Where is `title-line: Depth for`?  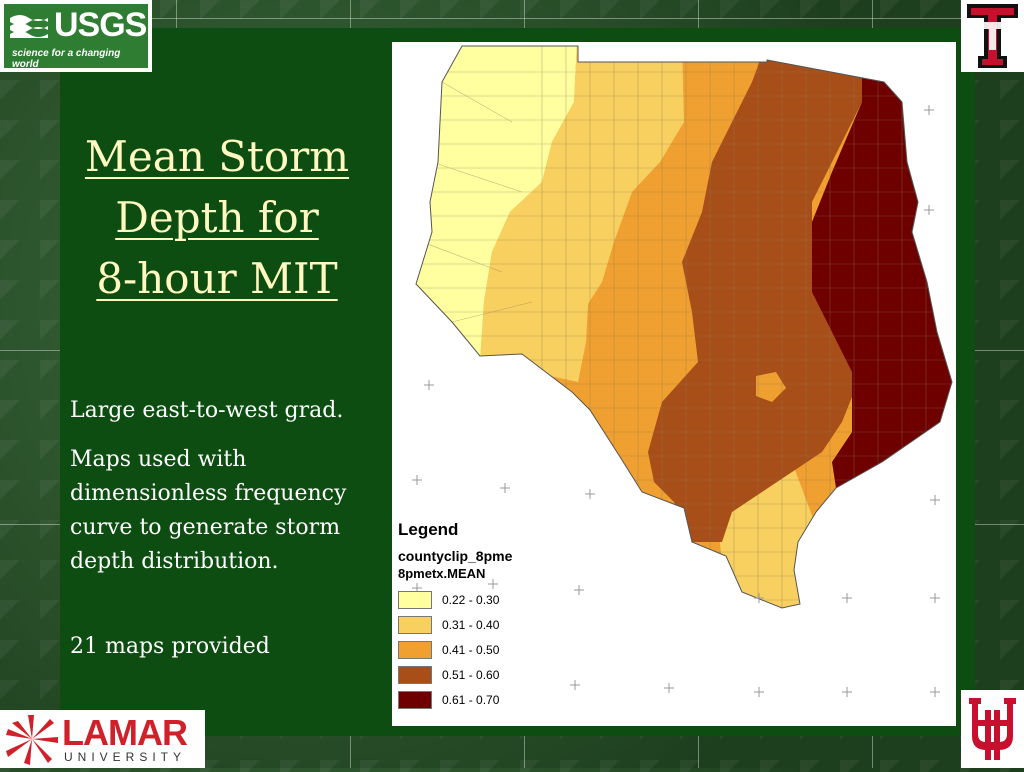
title-line: Depth for is located at coordinates (217, 217).